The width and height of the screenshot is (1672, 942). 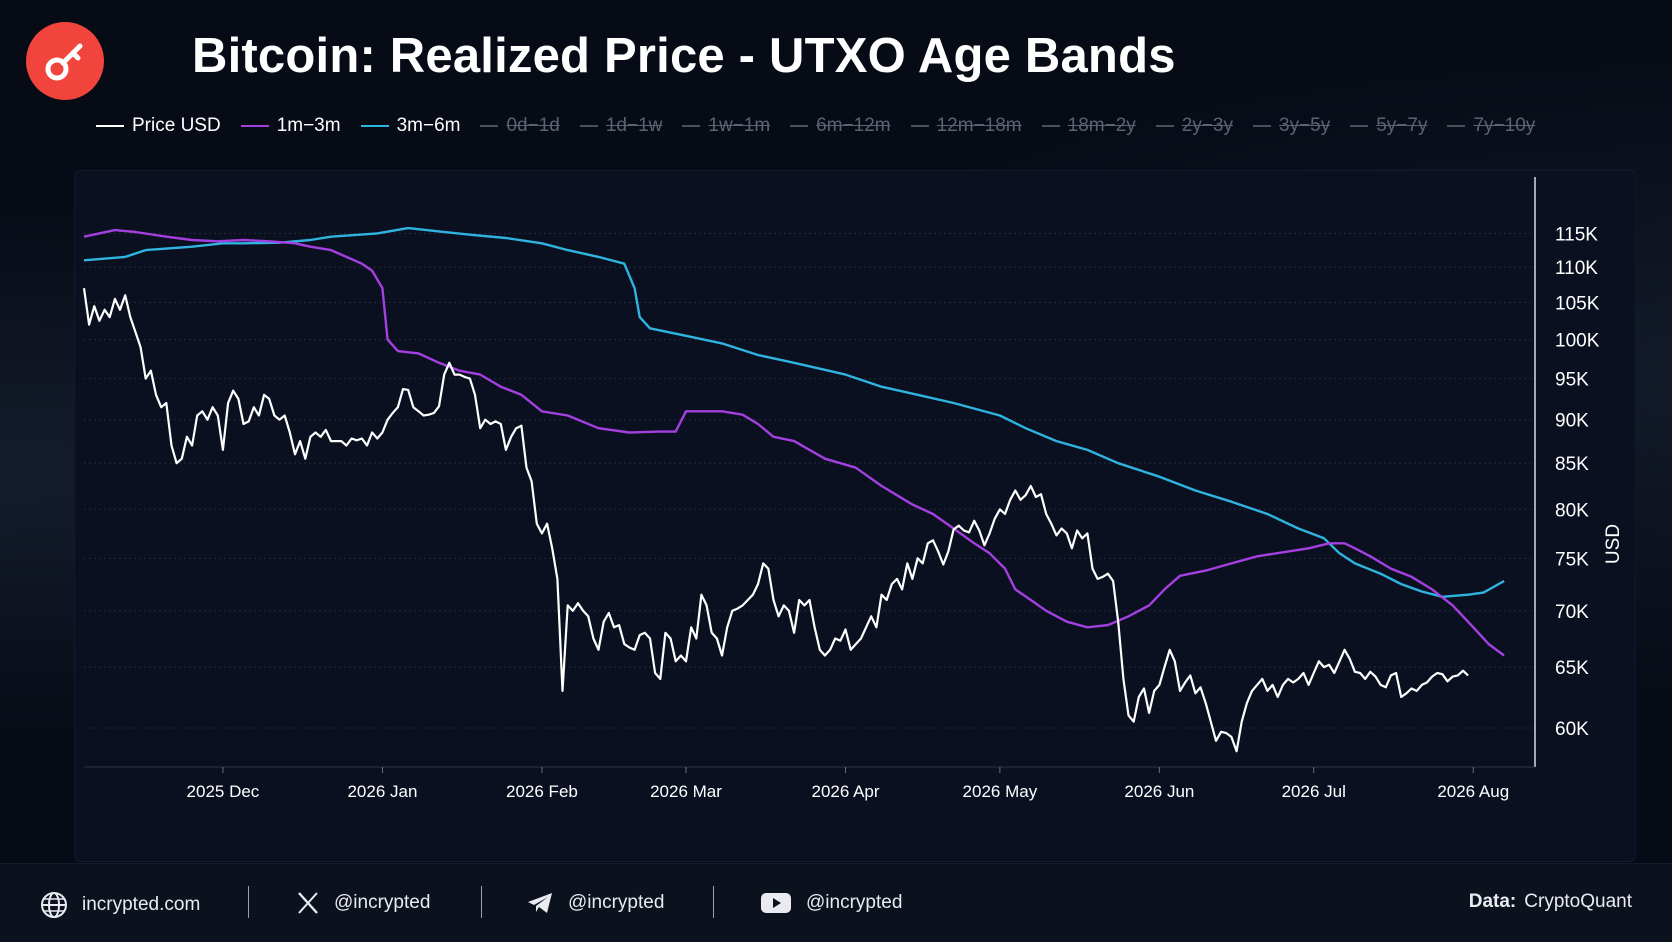 I want to click on legend-item-4: 1d−1w, so click(x=621, y=126).